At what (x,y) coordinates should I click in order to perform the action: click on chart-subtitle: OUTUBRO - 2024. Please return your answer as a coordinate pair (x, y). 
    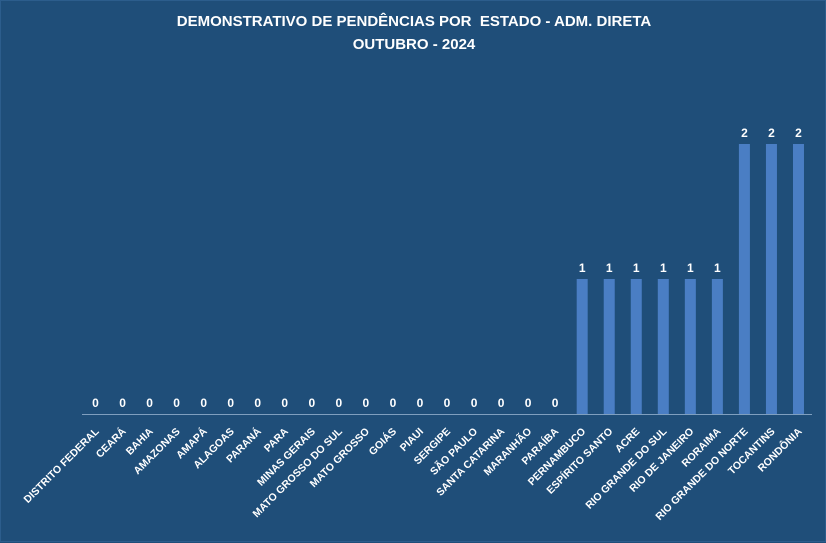
    Looking at the image, I should click on (414, 44).